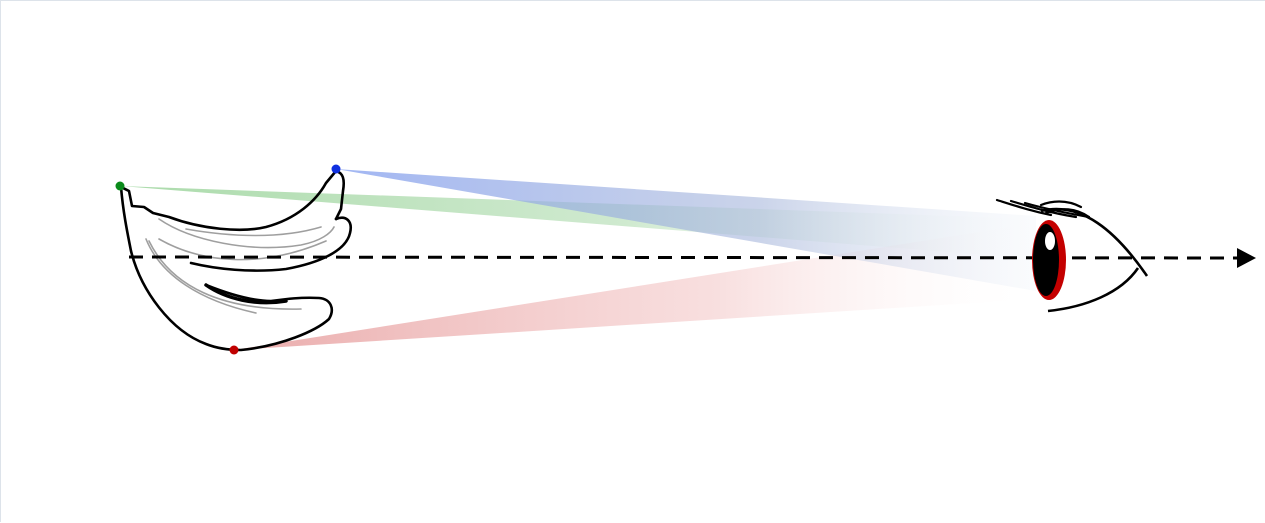 This screenshot has width=1265, height=523. I want to click on red-point, so click(234, 350).